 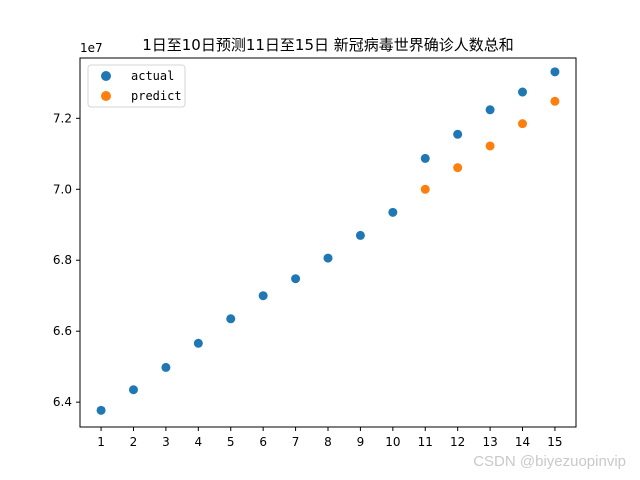 I want to click on x-tick-label: 3, so click(x=166, y=442).